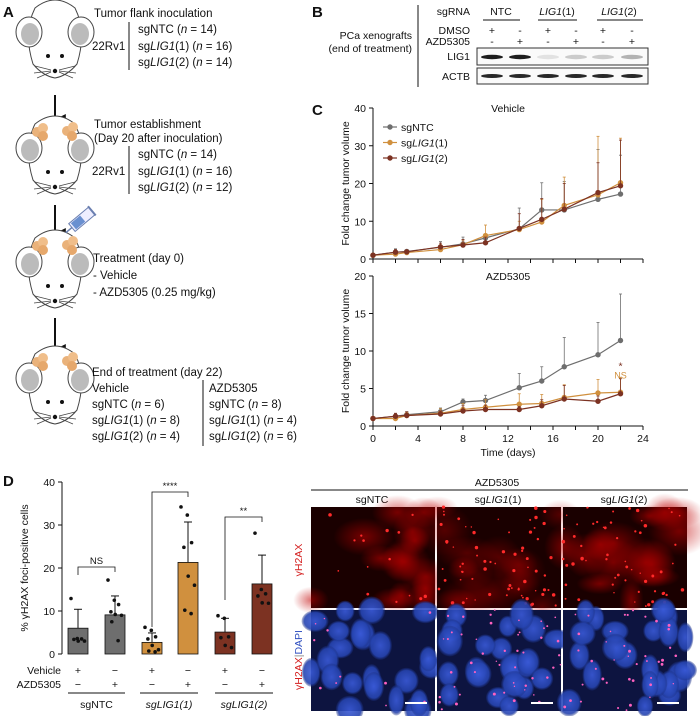  I want to click on step3-title: Treatment (day 0), so click(138, 259).